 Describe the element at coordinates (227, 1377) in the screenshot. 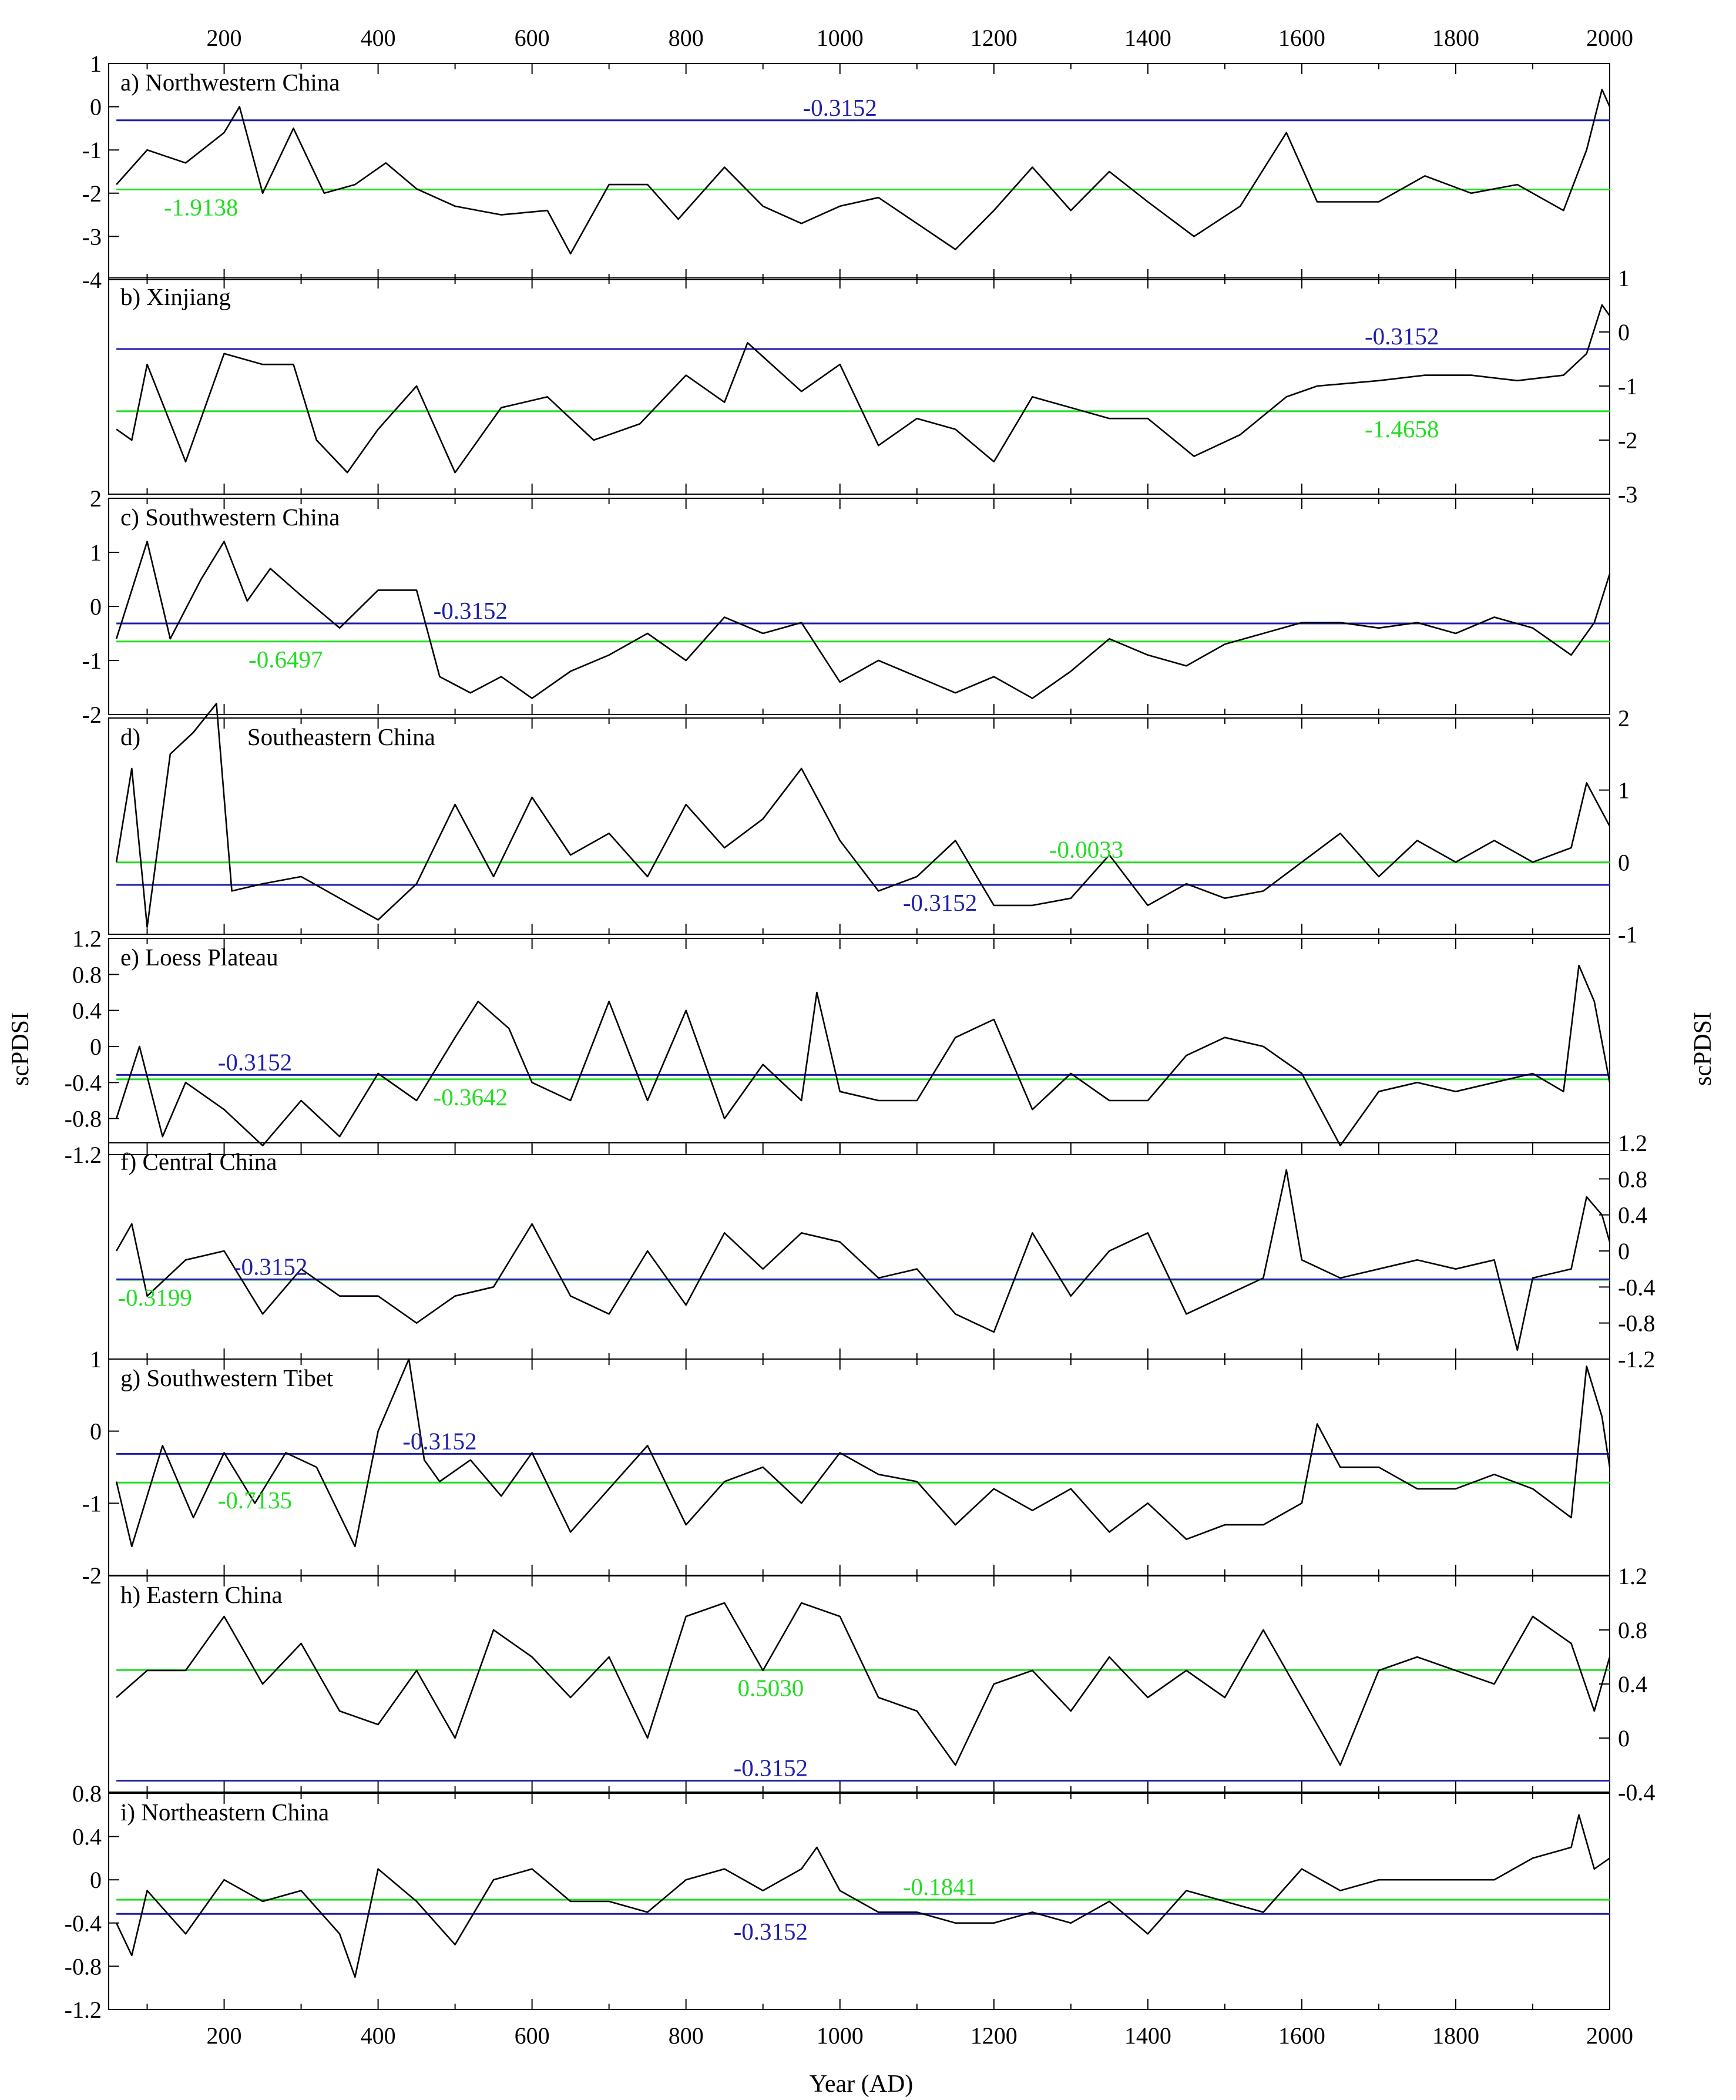

I see `panel-title: g) Southwestern Tibet` at that location.